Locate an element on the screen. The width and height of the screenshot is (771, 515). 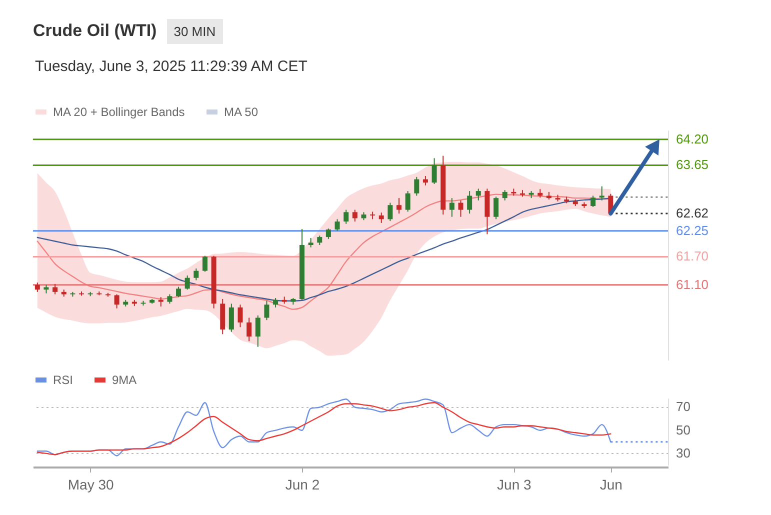
x-tick-label: Jun 2 is located at coordinates (302, 484).